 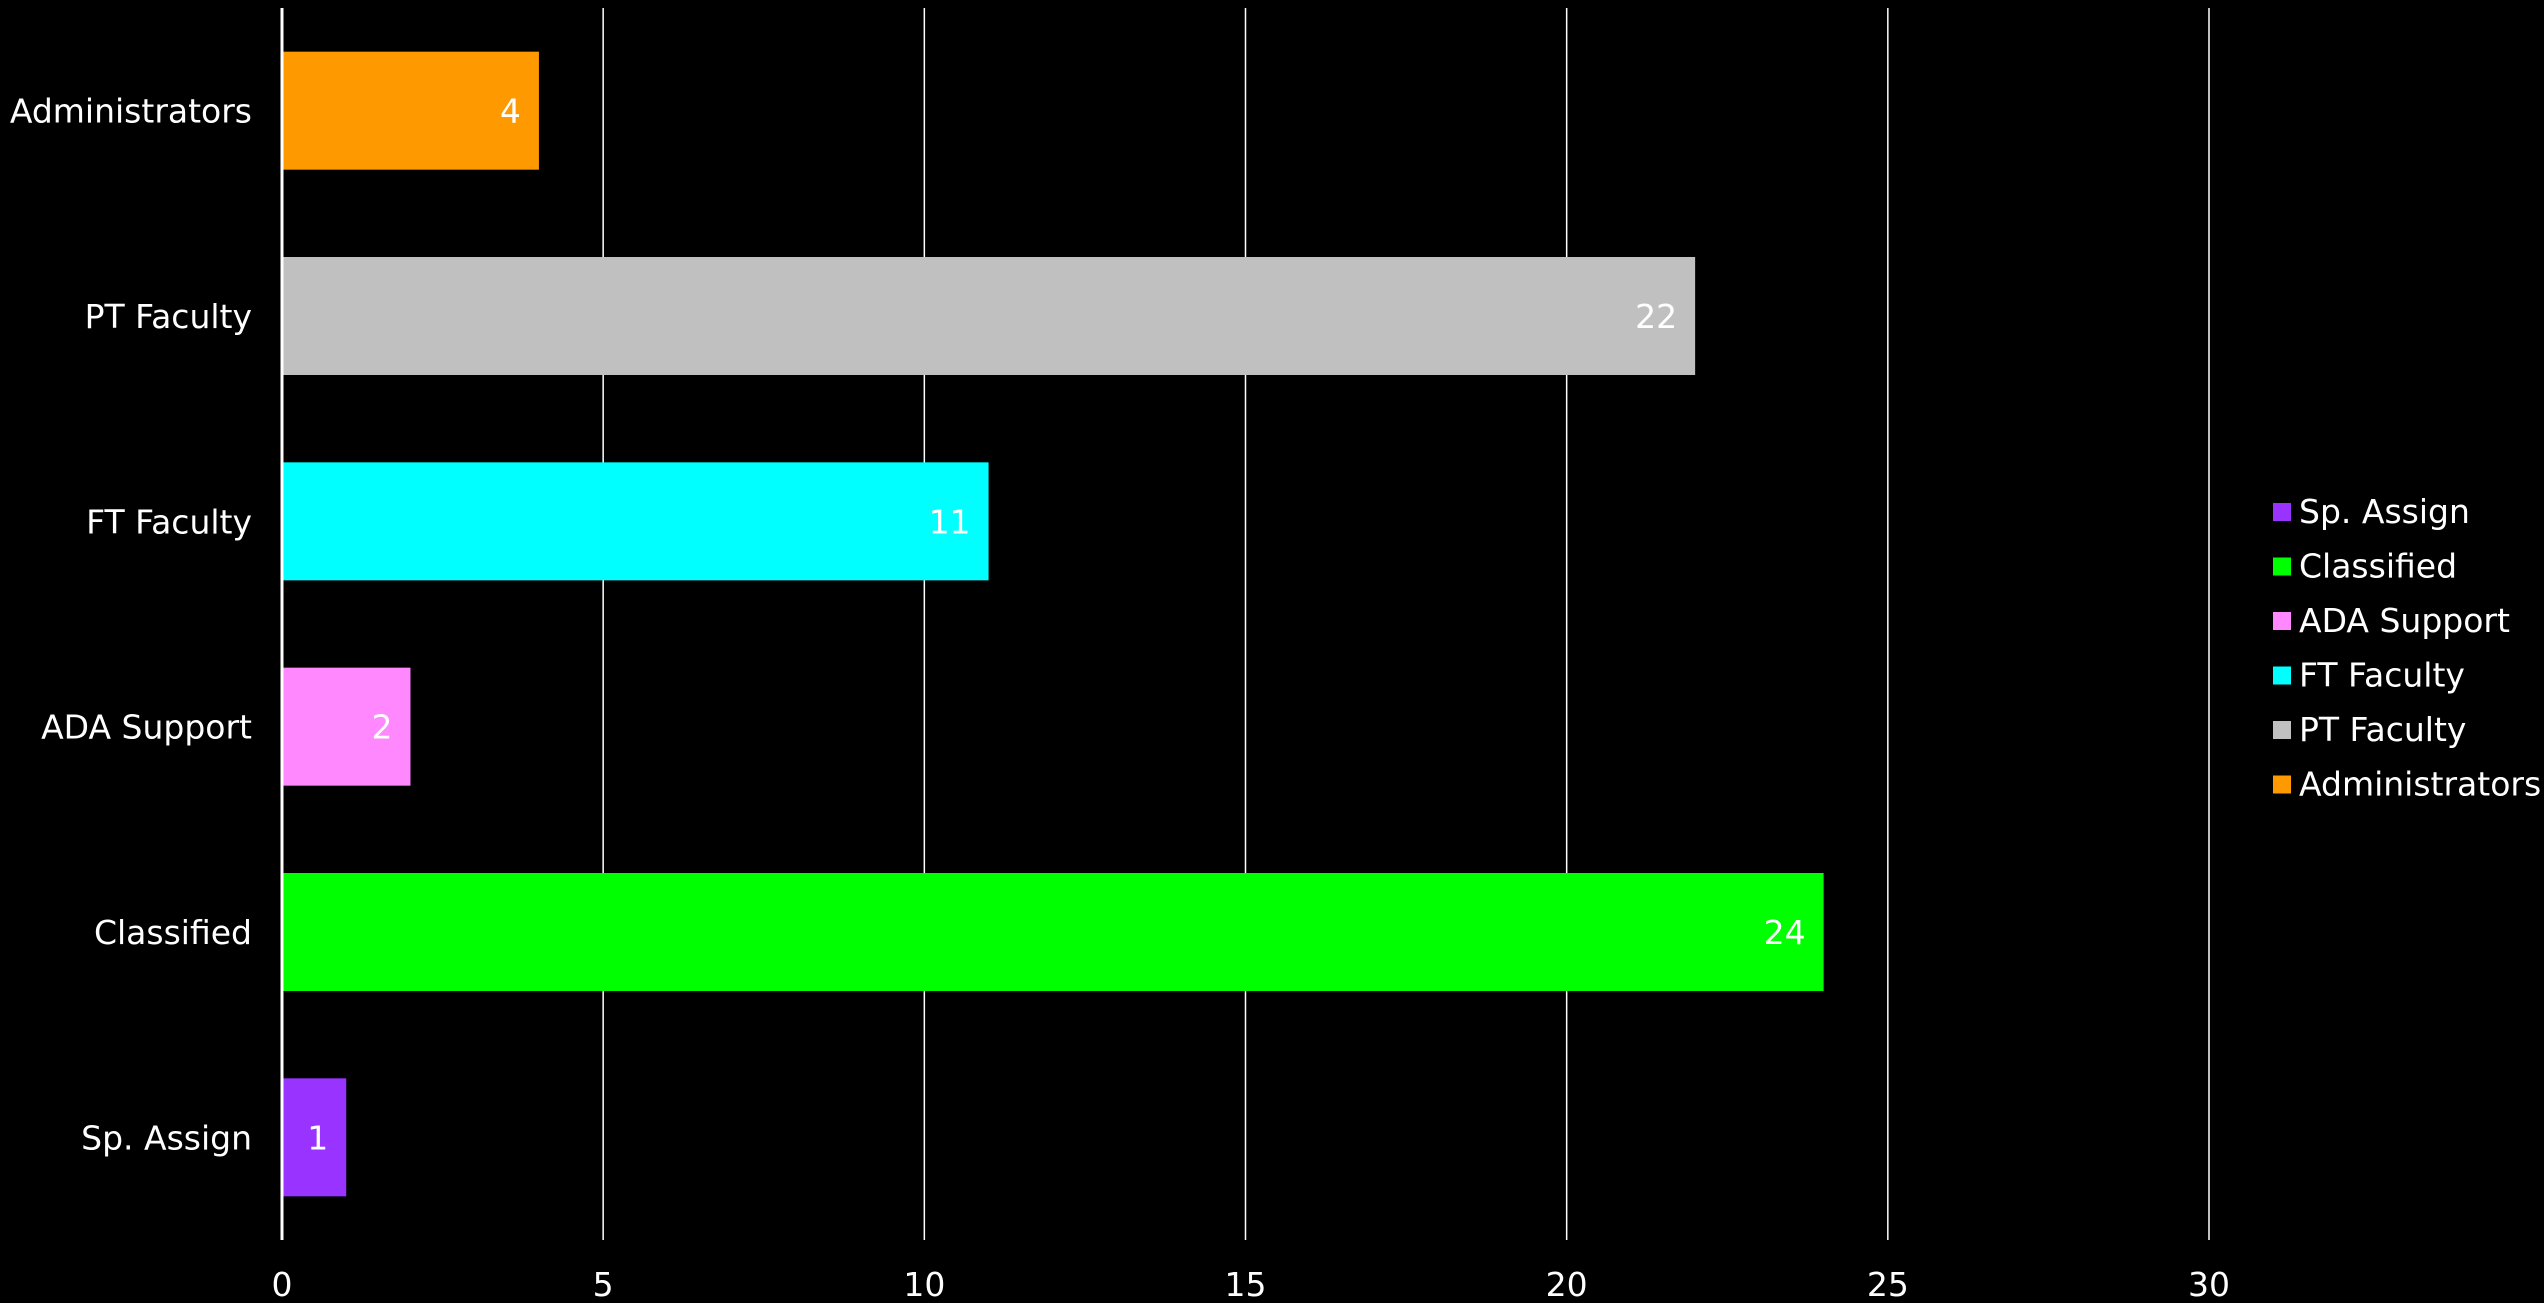 I want to click on category-label-ada-support: ADA Support, so click(x=146, y=727).